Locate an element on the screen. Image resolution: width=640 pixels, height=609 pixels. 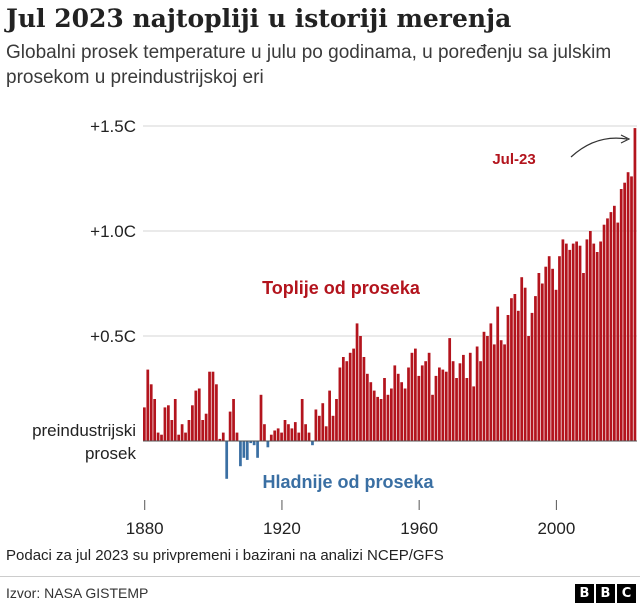
footer-divider is located at coordinates (320, 576).